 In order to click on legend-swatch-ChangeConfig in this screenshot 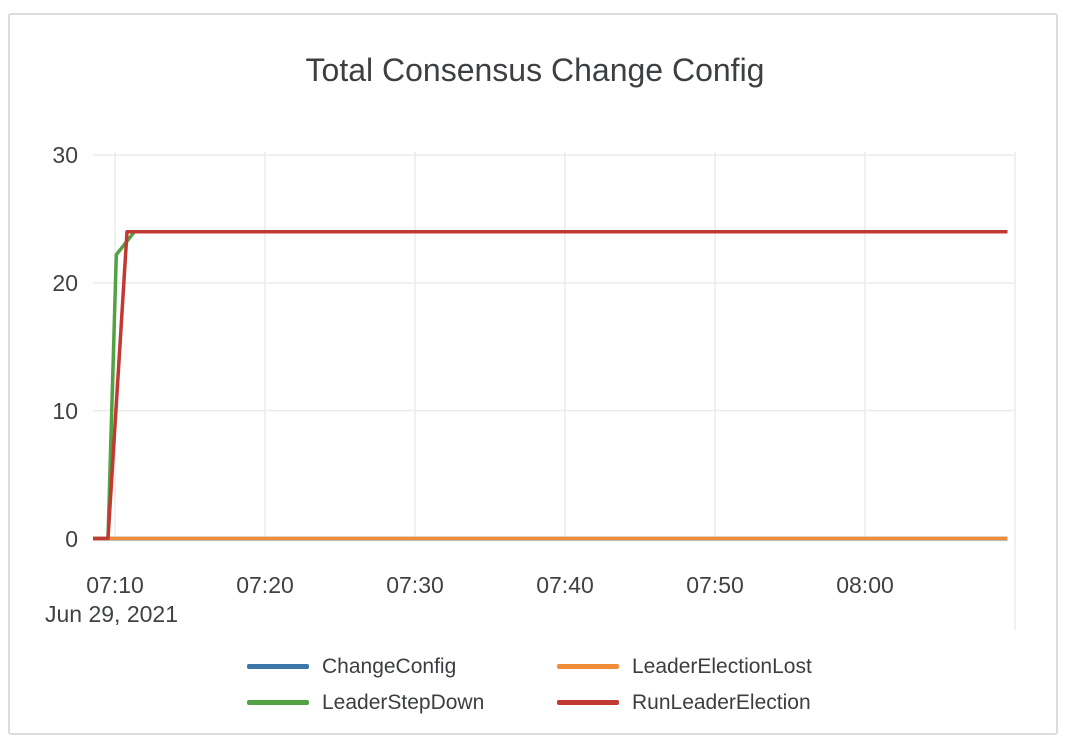, I will do `click(278, 666)`.